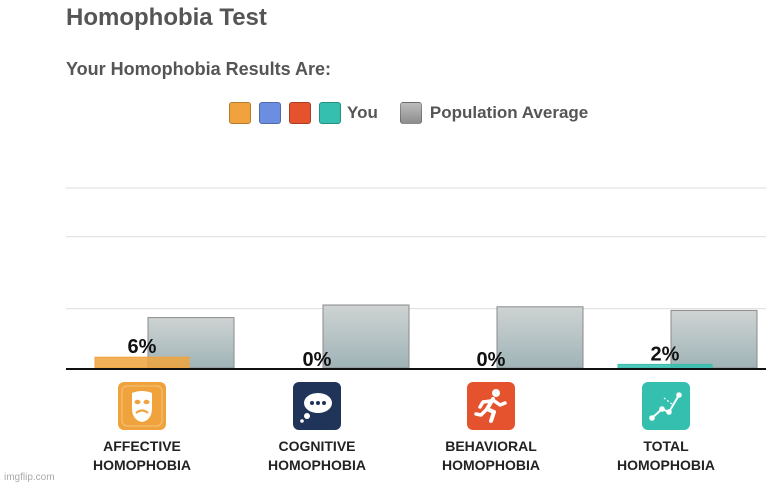  I want to click on category-label-total-line1: TOTAL, so click(666, 446).